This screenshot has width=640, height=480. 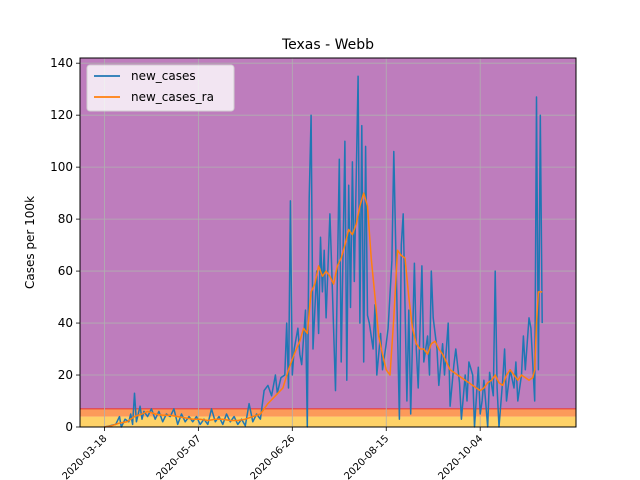 I want to click on x-tick-label: 2020-10-04, so click(x=460, y=456).